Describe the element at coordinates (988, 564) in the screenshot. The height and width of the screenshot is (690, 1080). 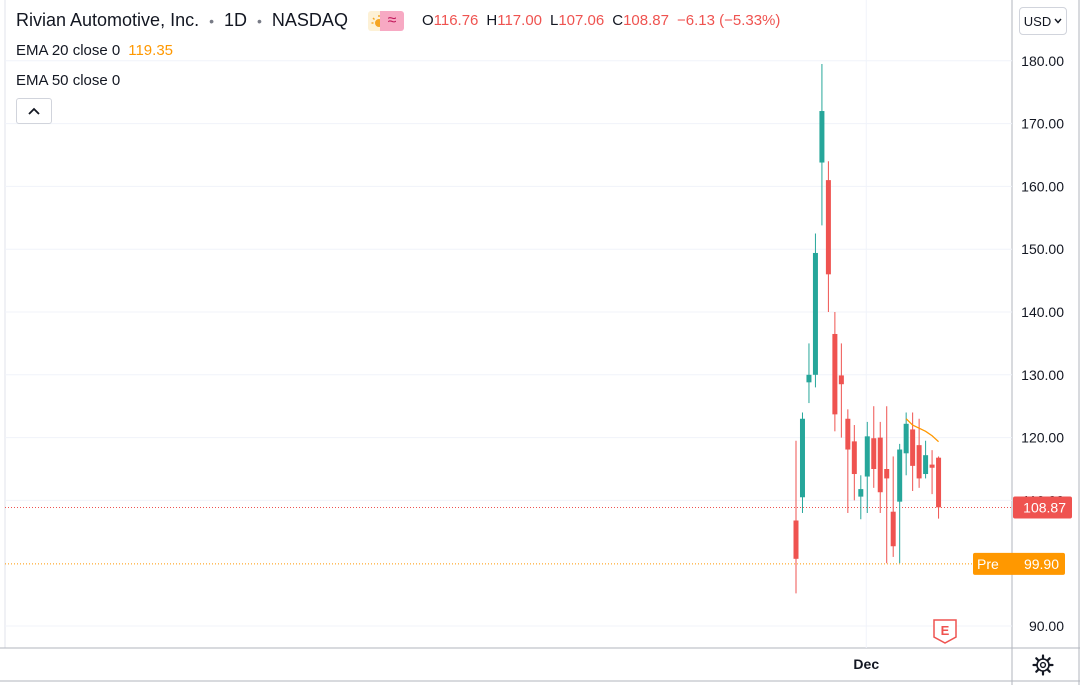
I see `premarket-tag: Pre` at that location.